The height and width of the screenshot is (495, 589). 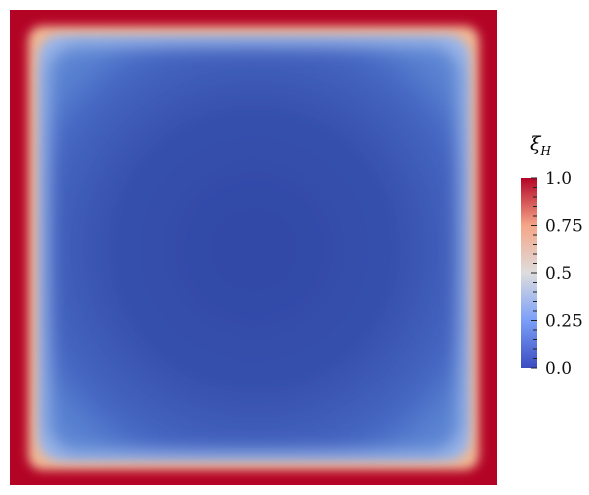 I want to click on colorbar-title-symbol: ξ, so click(x=535, y=144).